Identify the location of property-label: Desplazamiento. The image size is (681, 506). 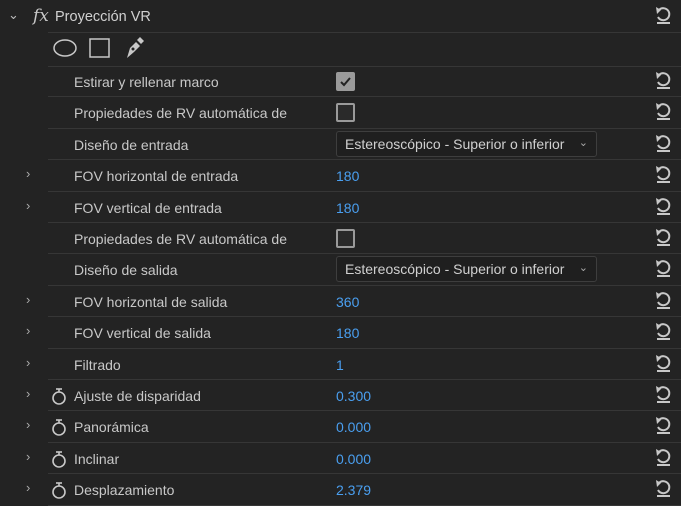
(124, 490).